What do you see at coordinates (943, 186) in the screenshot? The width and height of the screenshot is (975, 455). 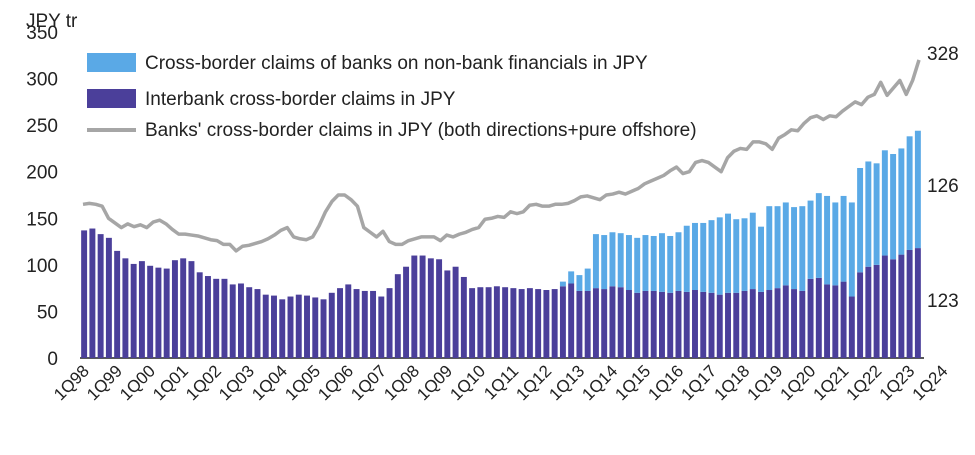 I see `end-label-middle: 126` at bounding box center [943, 186].